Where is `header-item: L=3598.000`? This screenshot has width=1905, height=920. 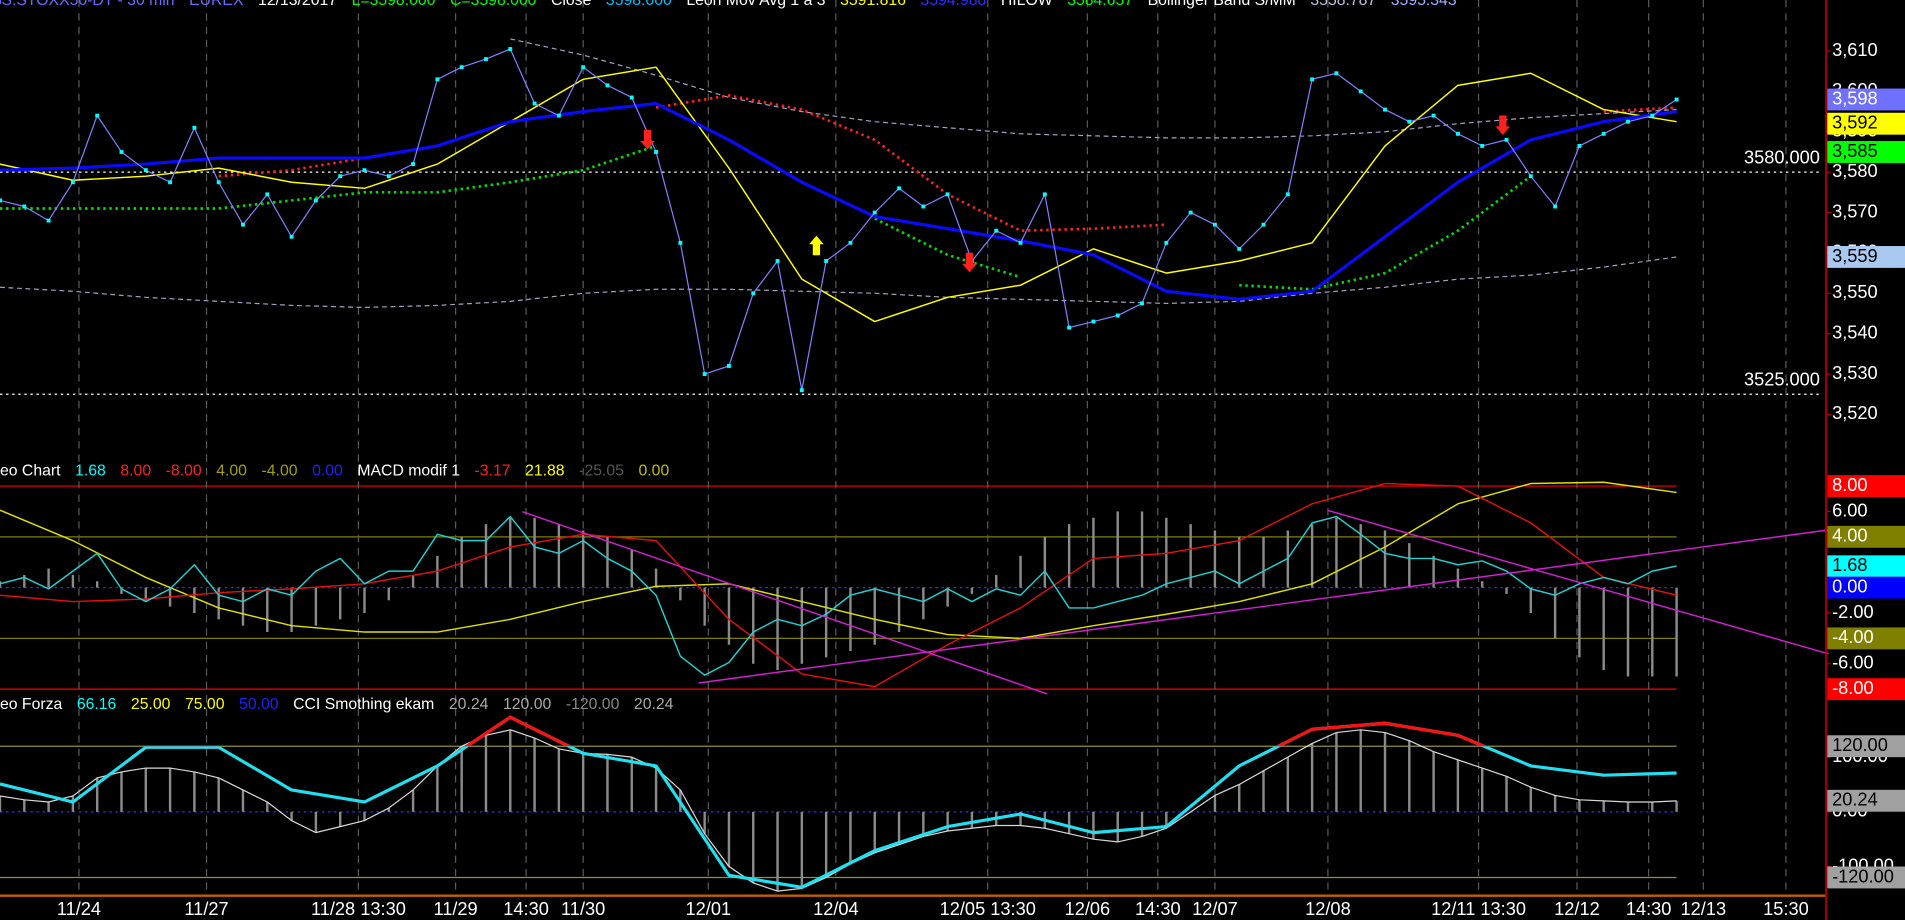
header-item: L=3598.000 is located at coordinates (394, 4).